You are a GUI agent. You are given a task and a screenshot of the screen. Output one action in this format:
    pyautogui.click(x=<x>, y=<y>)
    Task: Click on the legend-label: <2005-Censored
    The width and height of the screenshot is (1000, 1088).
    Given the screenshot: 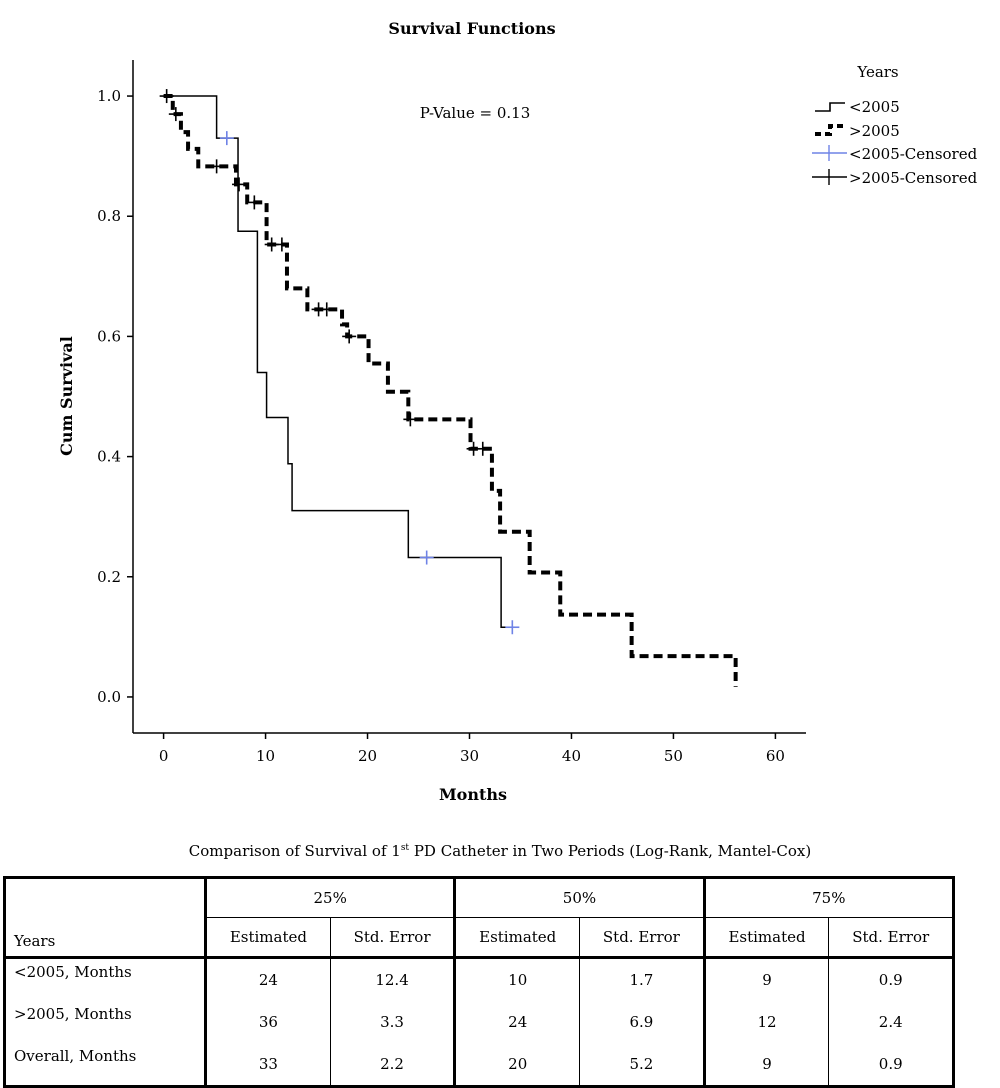 What is the action you would take?
    pyautogui.click(x=913, y=154)
    